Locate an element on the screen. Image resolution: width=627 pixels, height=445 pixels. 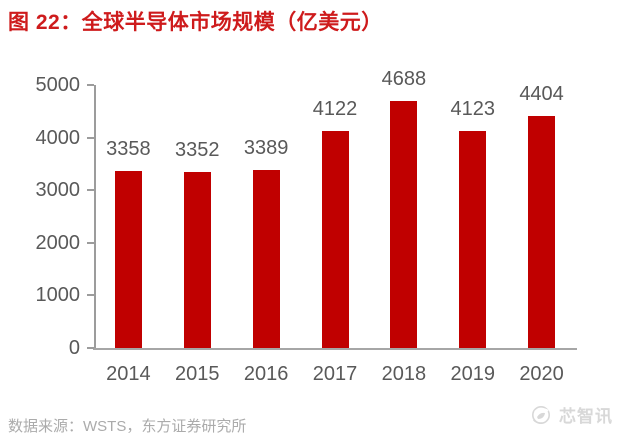
x-tick-label: 2016 is located at coordinates (266, 374).